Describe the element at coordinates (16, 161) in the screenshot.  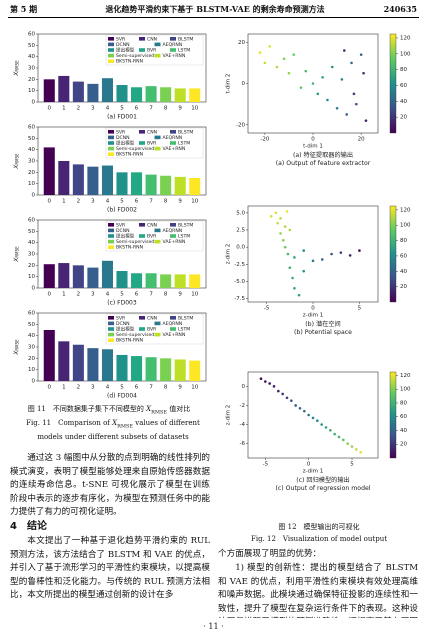
I see `y-axis-label: XRMSE` at that location.